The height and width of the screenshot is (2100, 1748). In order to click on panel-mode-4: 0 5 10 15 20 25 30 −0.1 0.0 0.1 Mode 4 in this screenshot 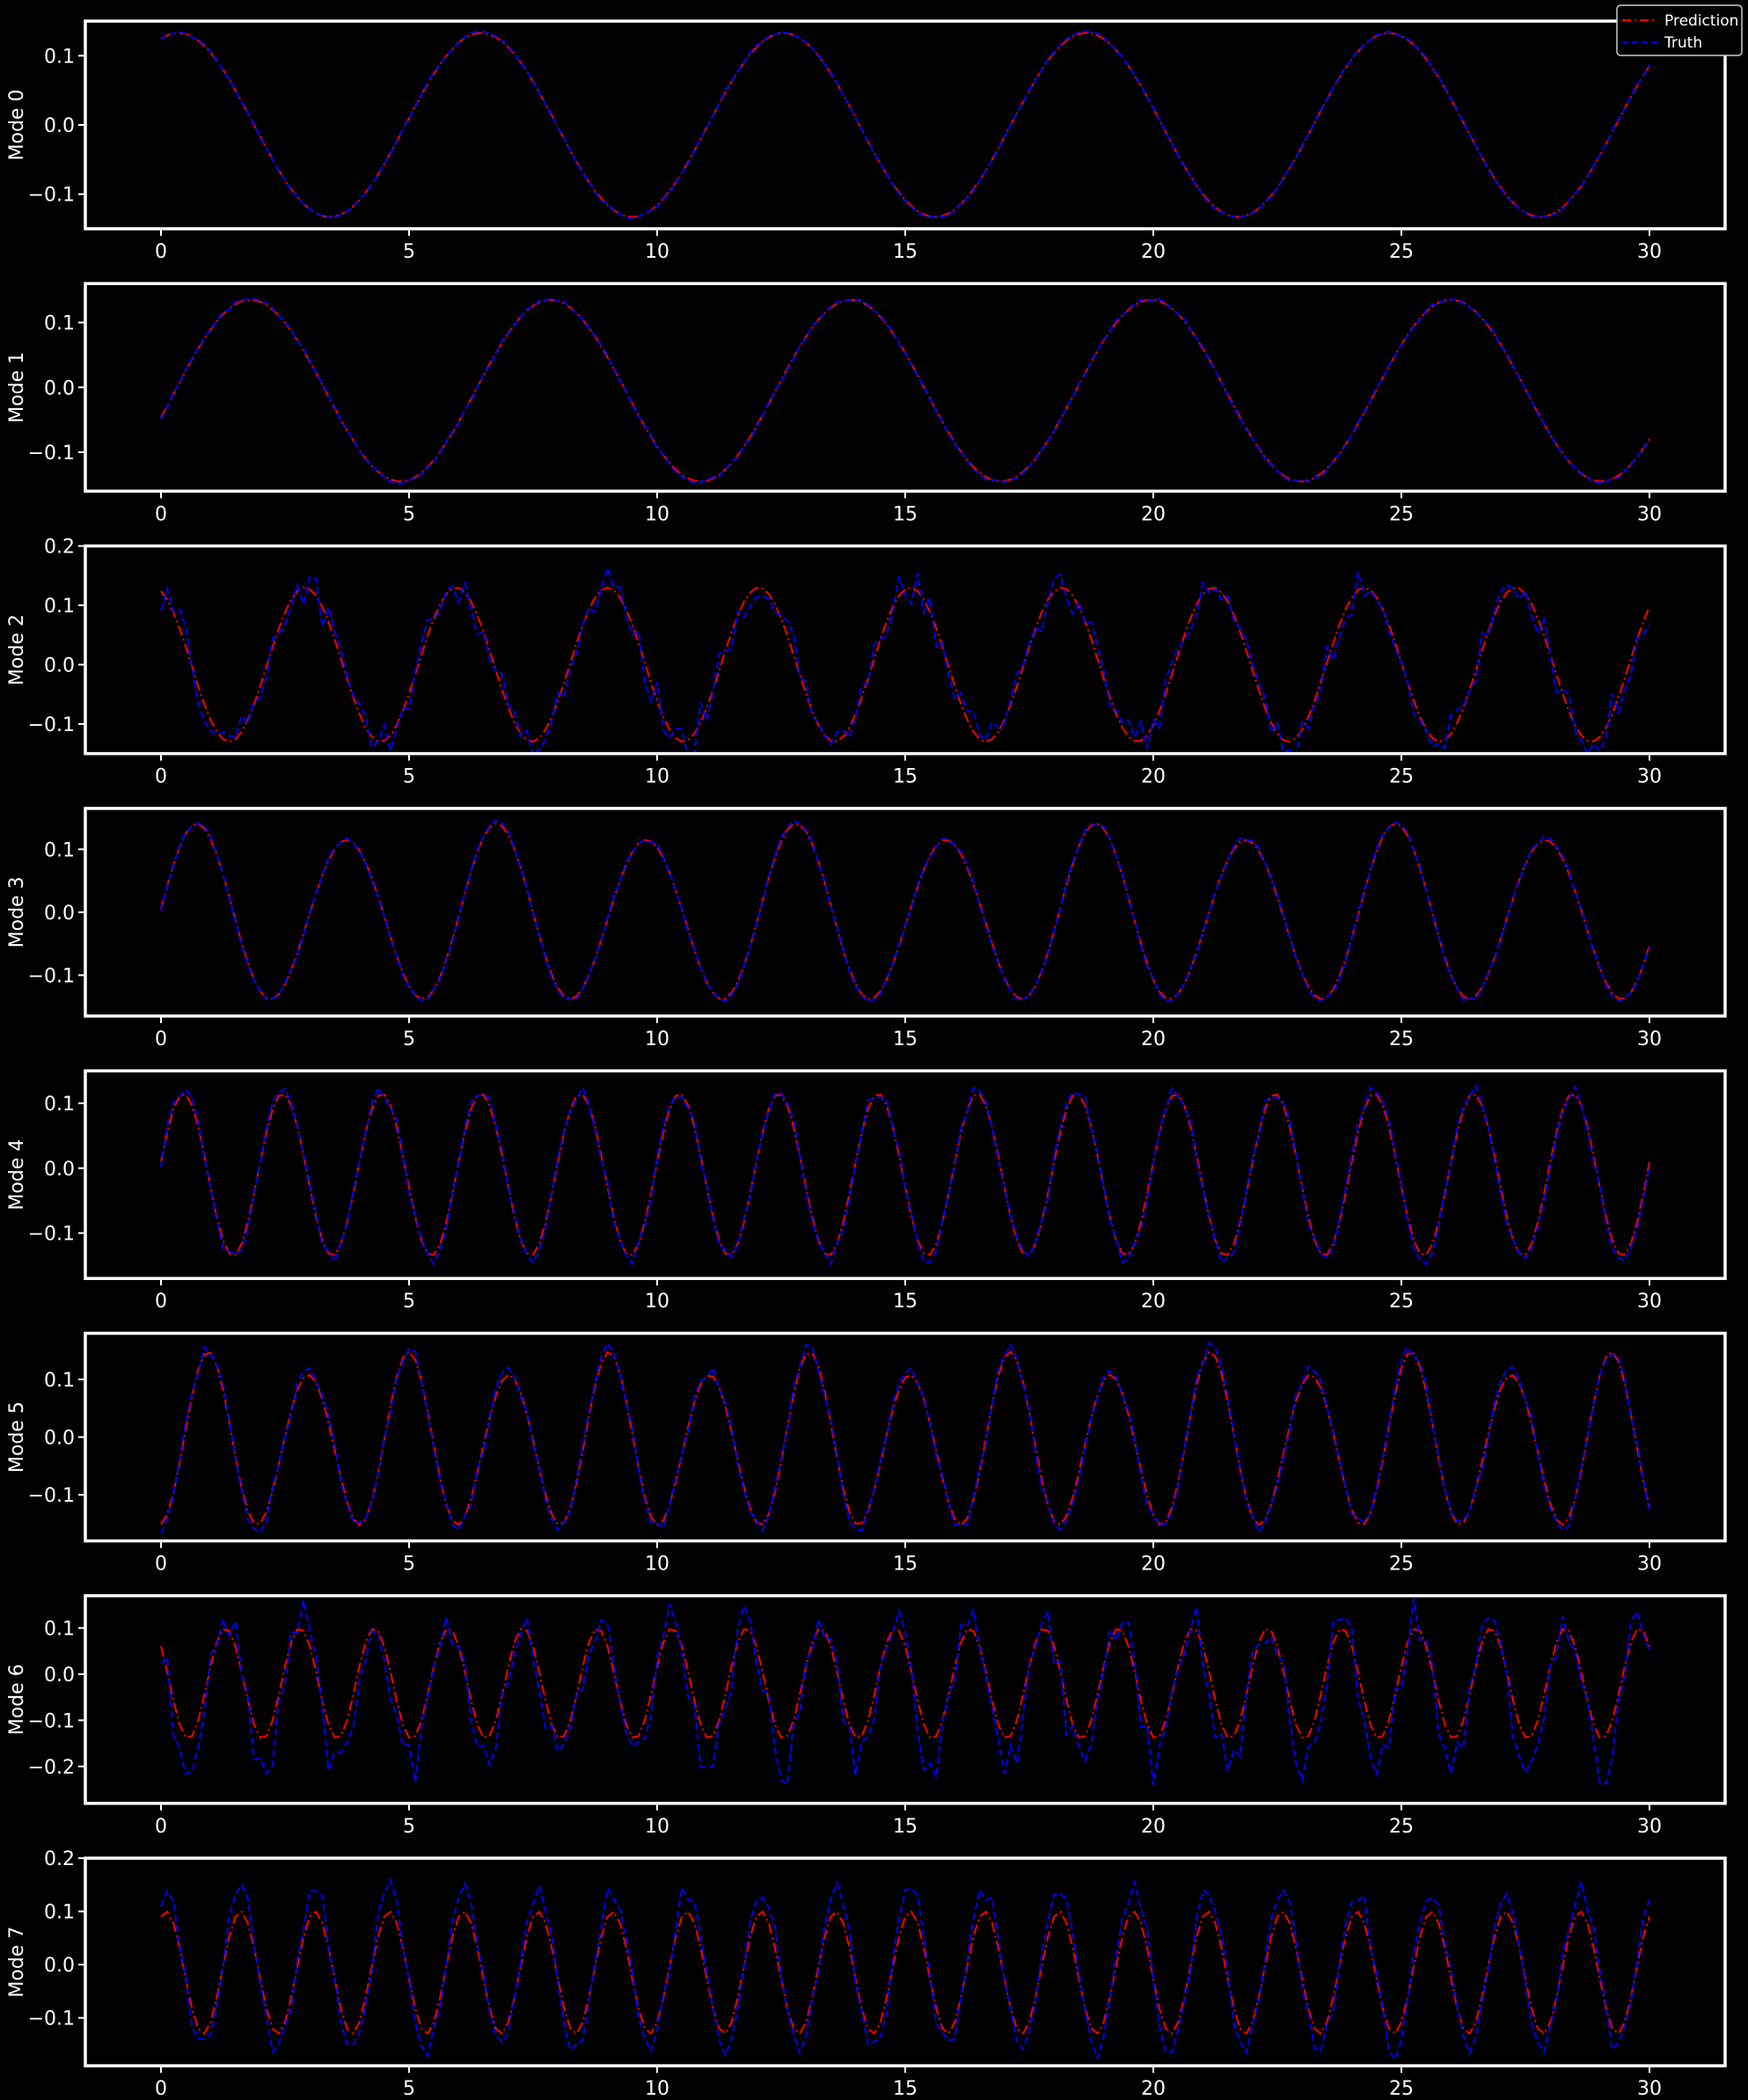, I will do `click(866, 1191)`.